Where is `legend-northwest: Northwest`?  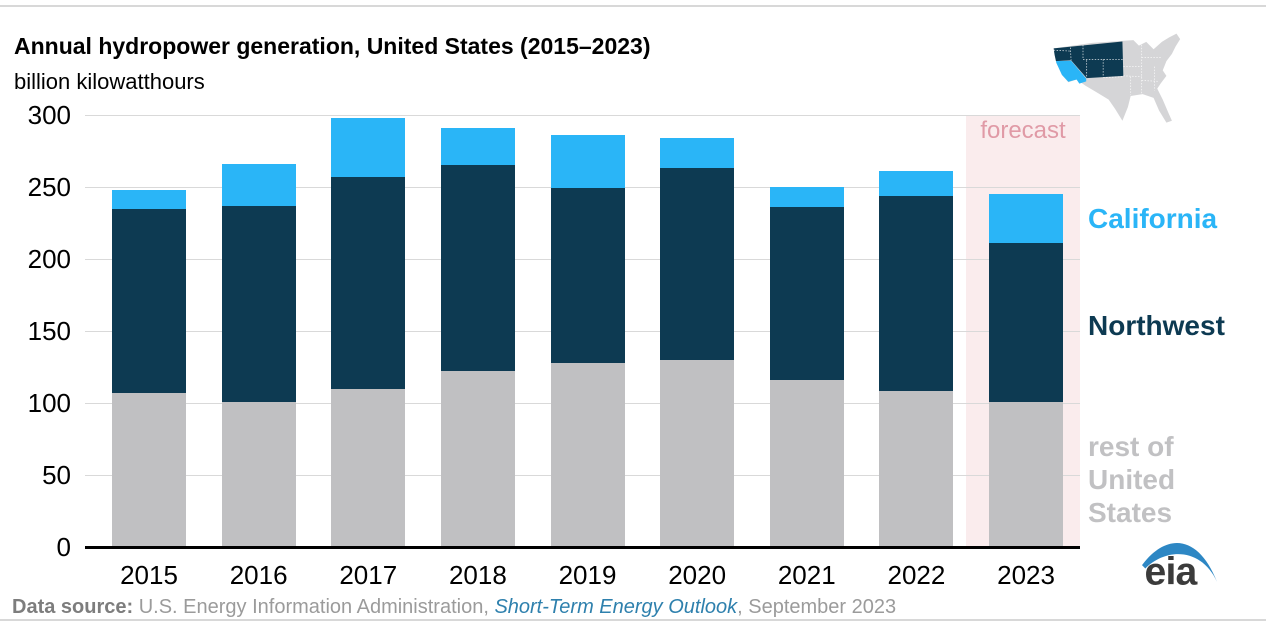
legend-northwest: Northwest is located at coordinates (1156, 325).